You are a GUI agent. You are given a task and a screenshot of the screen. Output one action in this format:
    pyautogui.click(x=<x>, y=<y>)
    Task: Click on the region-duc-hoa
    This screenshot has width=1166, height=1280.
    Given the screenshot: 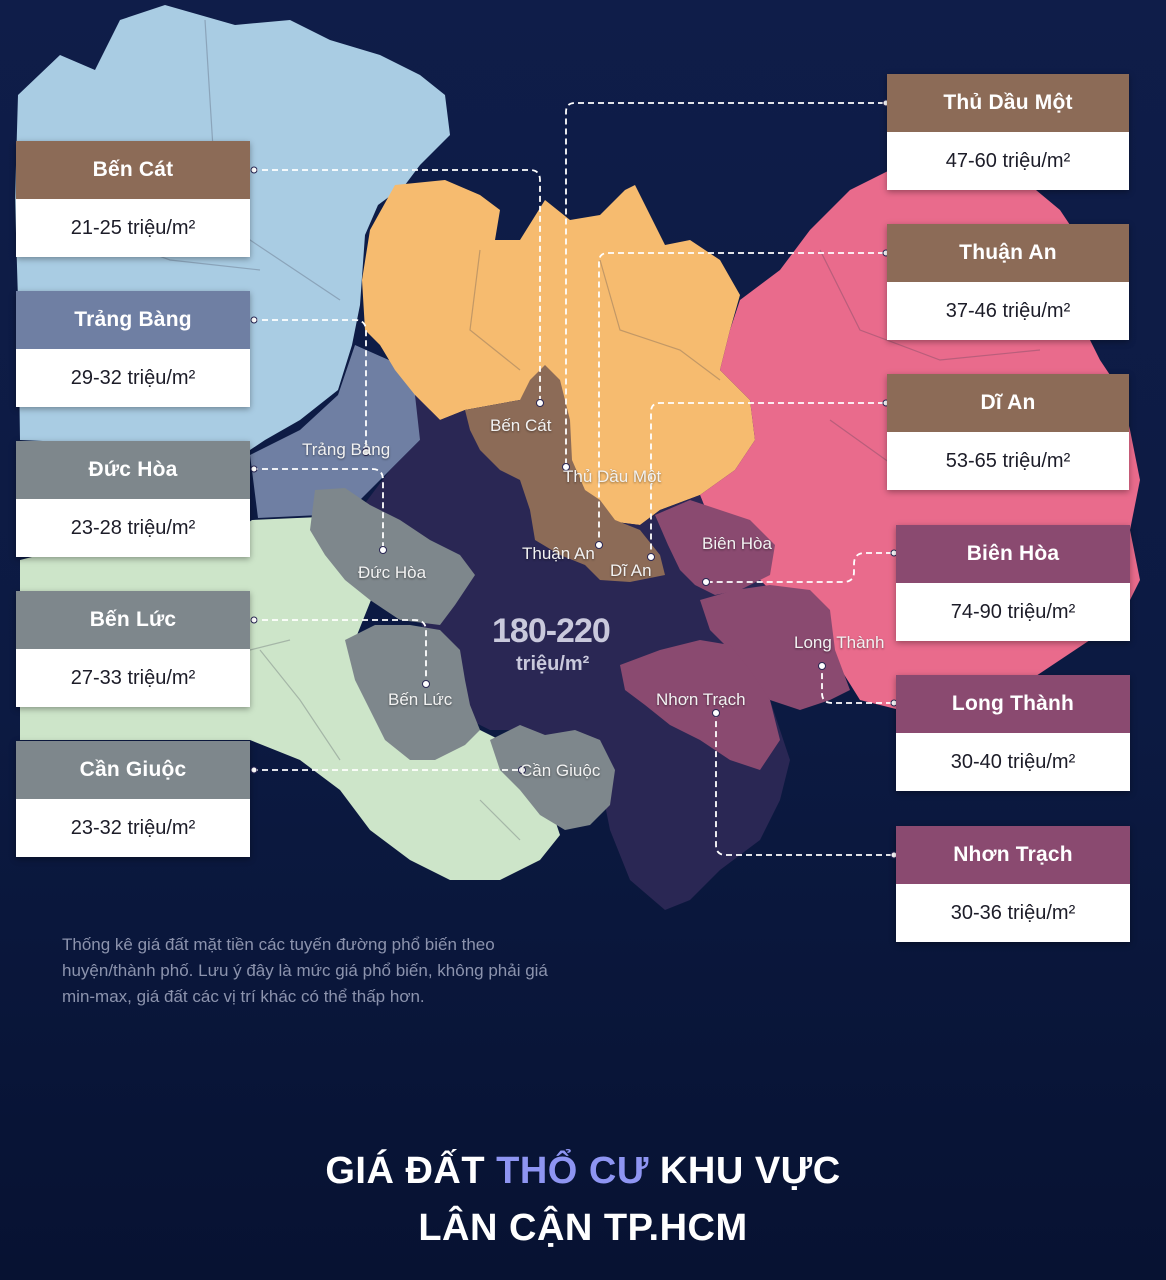 What is the action you would take?
    pyautogui.click(x=392, y=556)
    